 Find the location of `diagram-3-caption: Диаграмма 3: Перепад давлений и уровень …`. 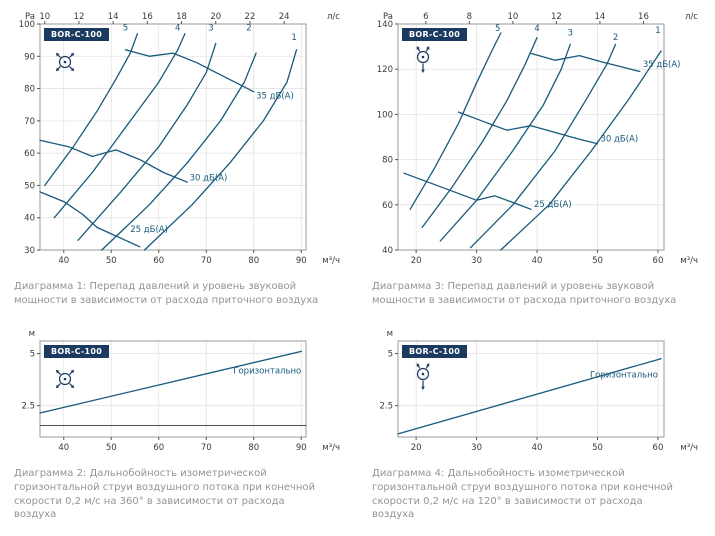

diagram-3-caption: Диаграмма 3: Перепад давлений и уровень … is located at coordinates (524, 293).